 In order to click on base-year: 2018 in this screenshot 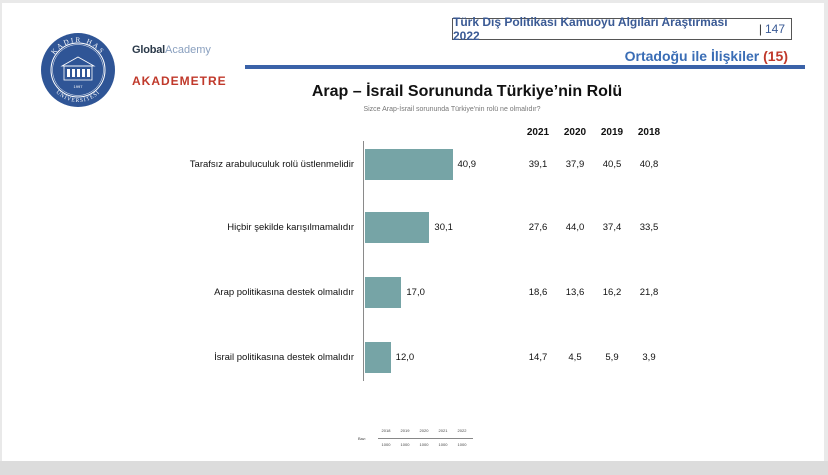, I will do `click(386, 430)`.